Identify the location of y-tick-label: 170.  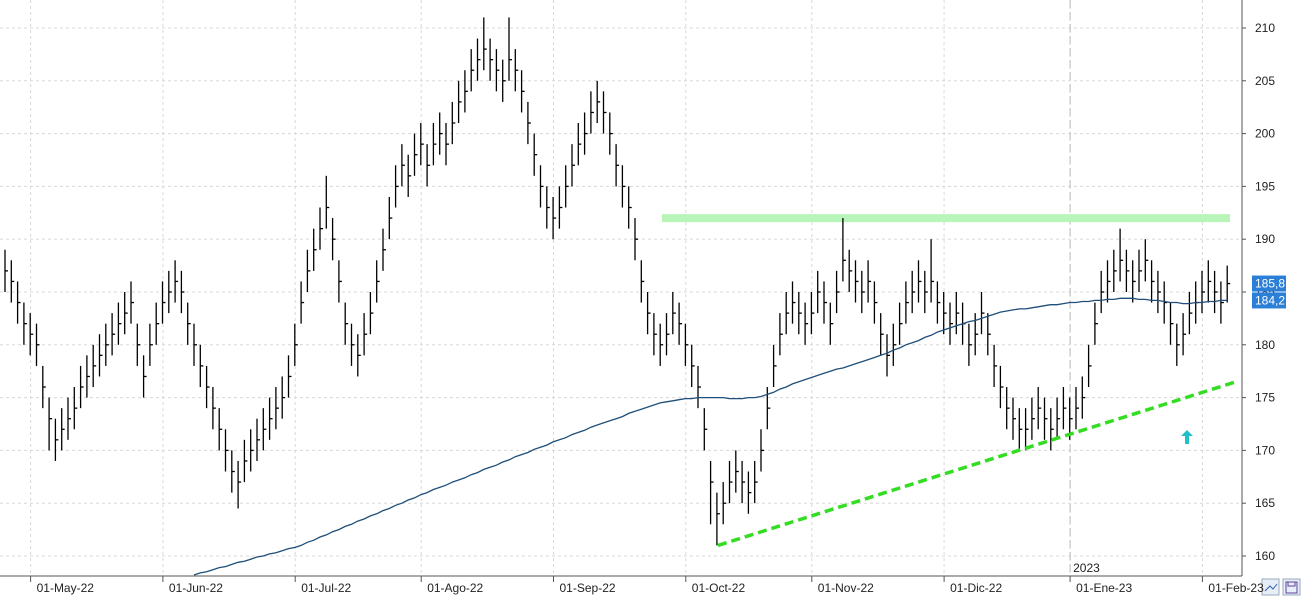
(1265, 450).